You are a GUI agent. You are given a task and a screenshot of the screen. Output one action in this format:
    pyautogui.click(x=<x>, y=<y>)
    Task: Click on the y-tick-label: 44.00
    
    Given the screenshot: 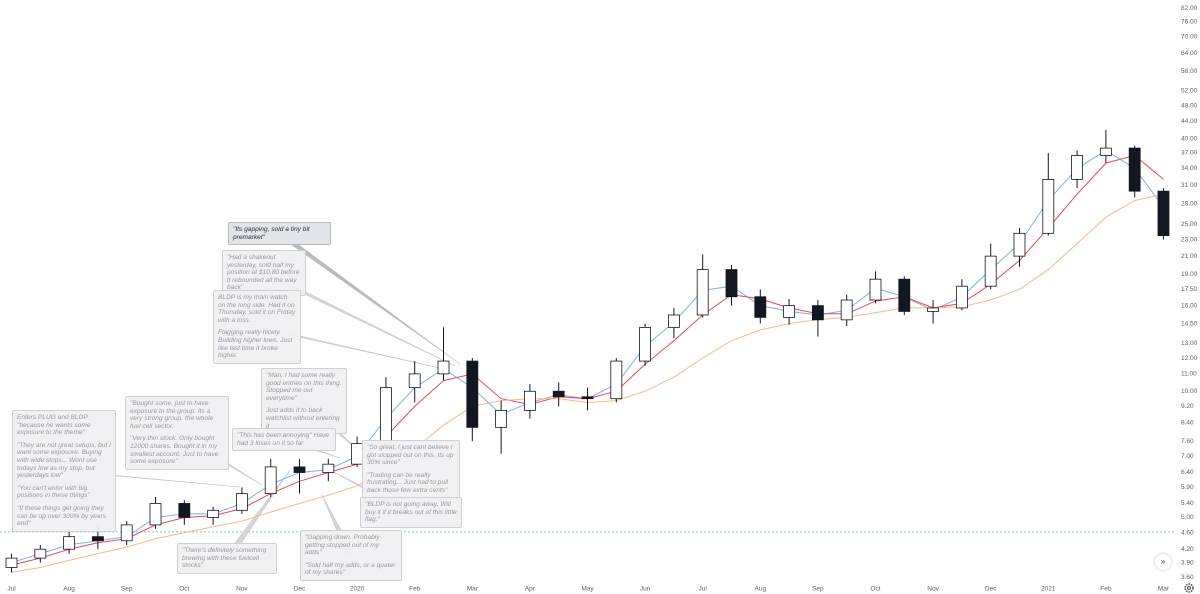 What is the action you would take?
    pyautogui.click(x=1189, y=121)
    